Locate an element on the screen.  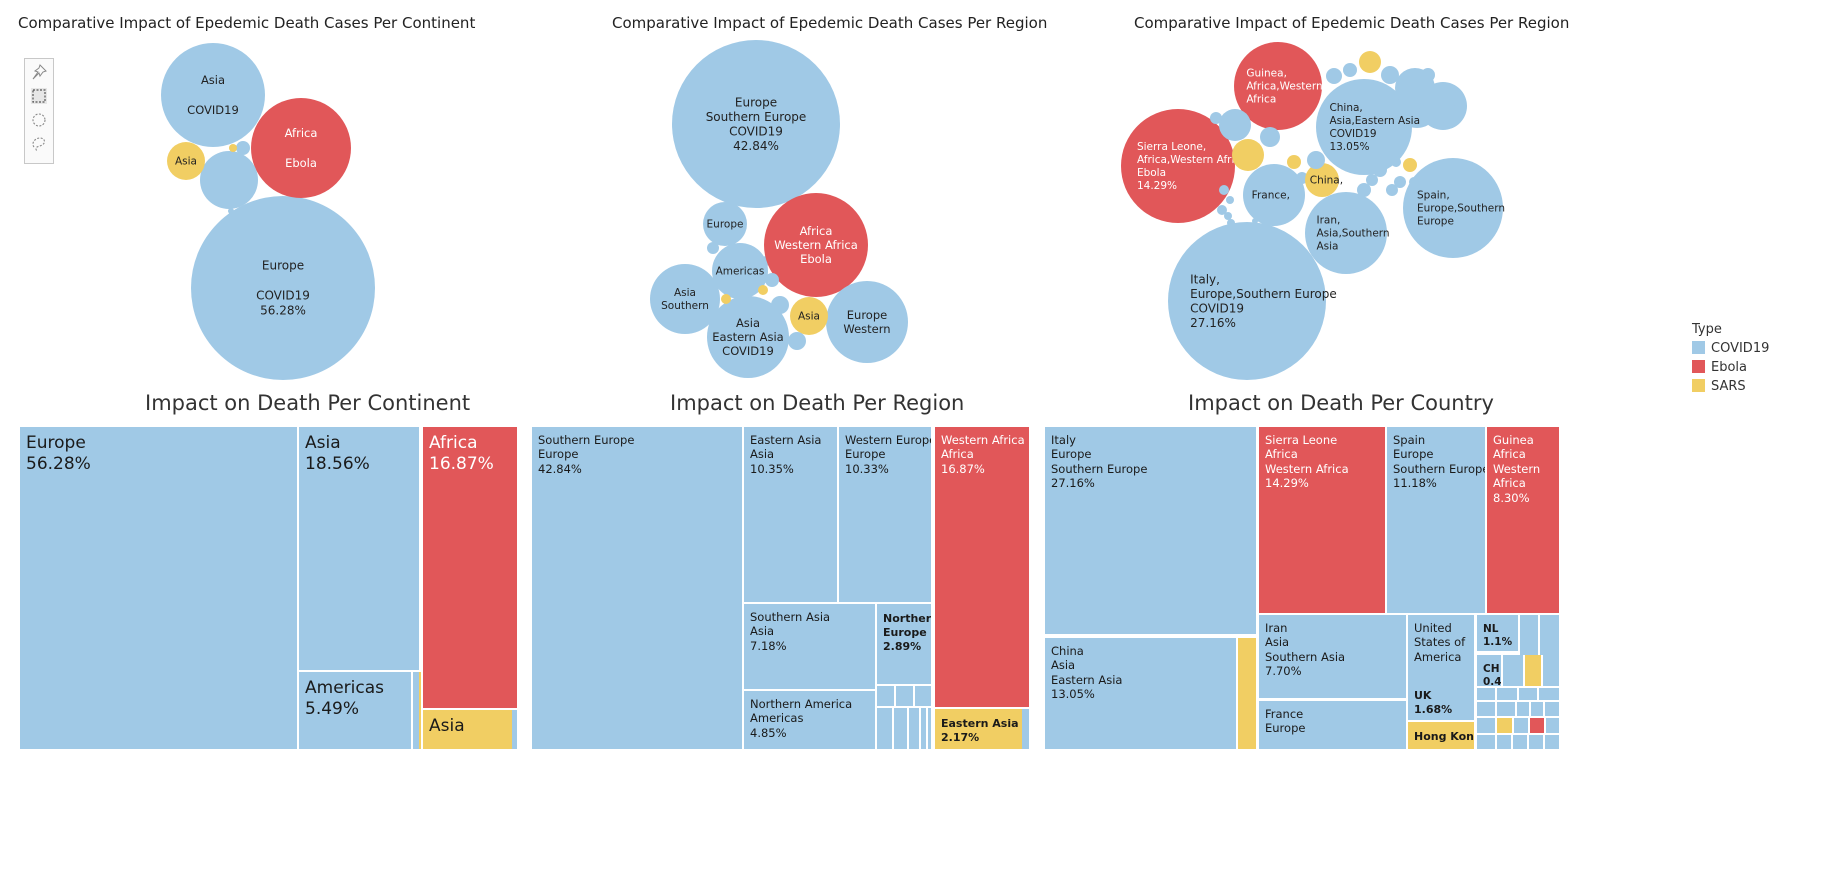
legend-item-covid19: COVID19 is located at coordinates (1730, 348).